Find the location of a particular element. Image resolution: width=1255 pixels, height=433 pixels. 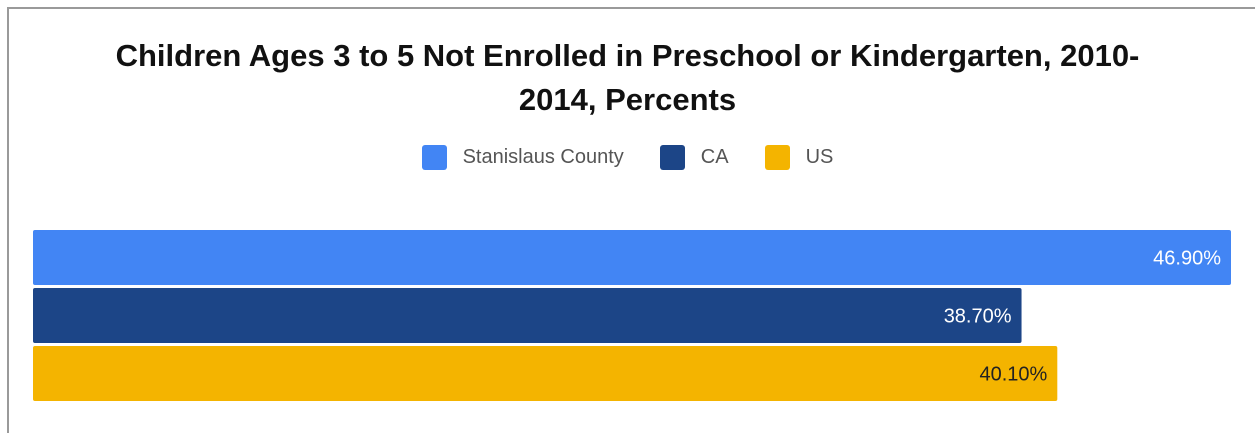

bar-stanislaus-county is located at coordinates (632, 257).